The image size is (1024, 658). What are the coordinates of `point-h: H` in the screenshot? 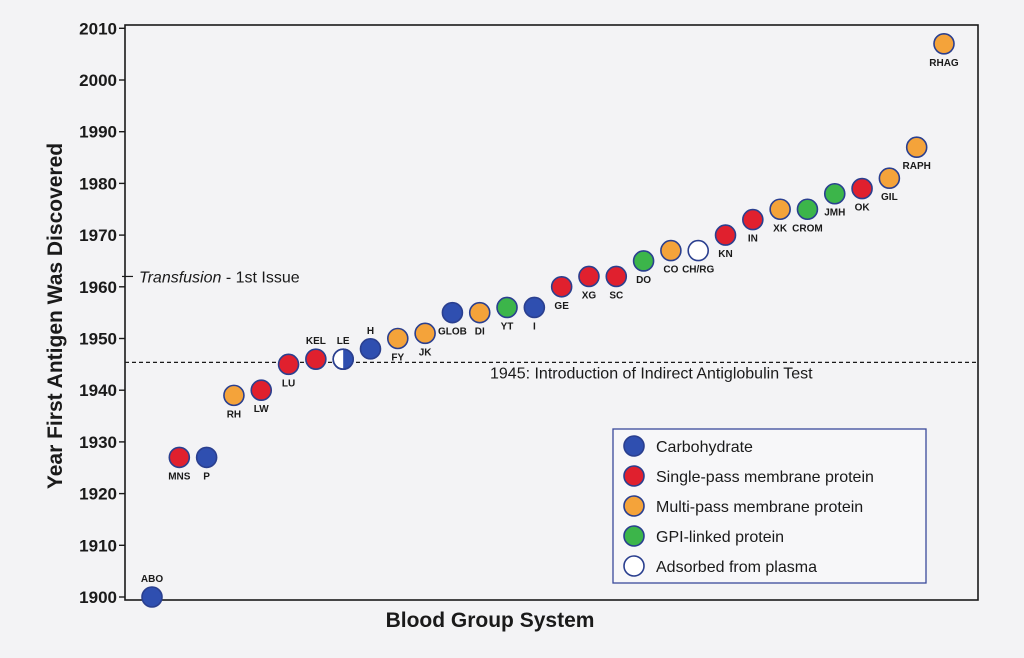 It's located at (370, 343).